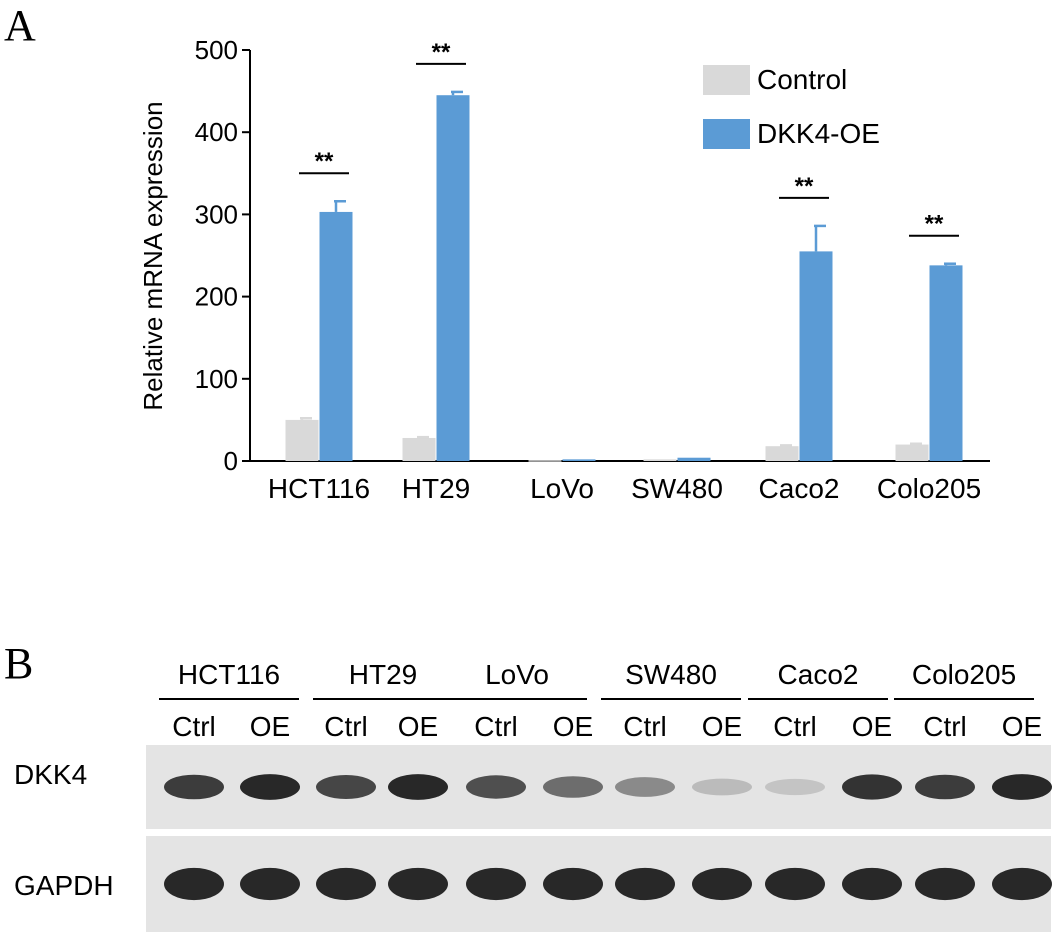  What do you see at coordinates (216, 297) in the screenshot?
I see `y-tick-label: 200` at bounding box center [216, 297].